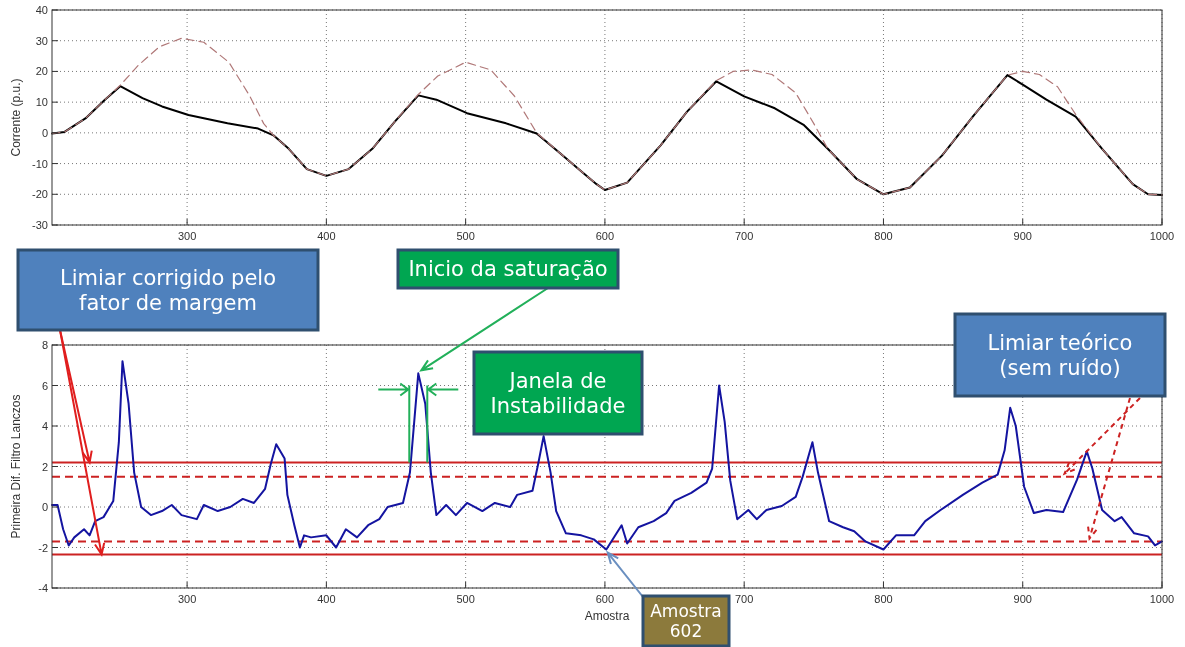 This screenshot has height=647, width=1185. What do you see at coordinates (40, 194) in the screenshot?
I see `y-tick-label: -20` at bounding box center [40, 194].